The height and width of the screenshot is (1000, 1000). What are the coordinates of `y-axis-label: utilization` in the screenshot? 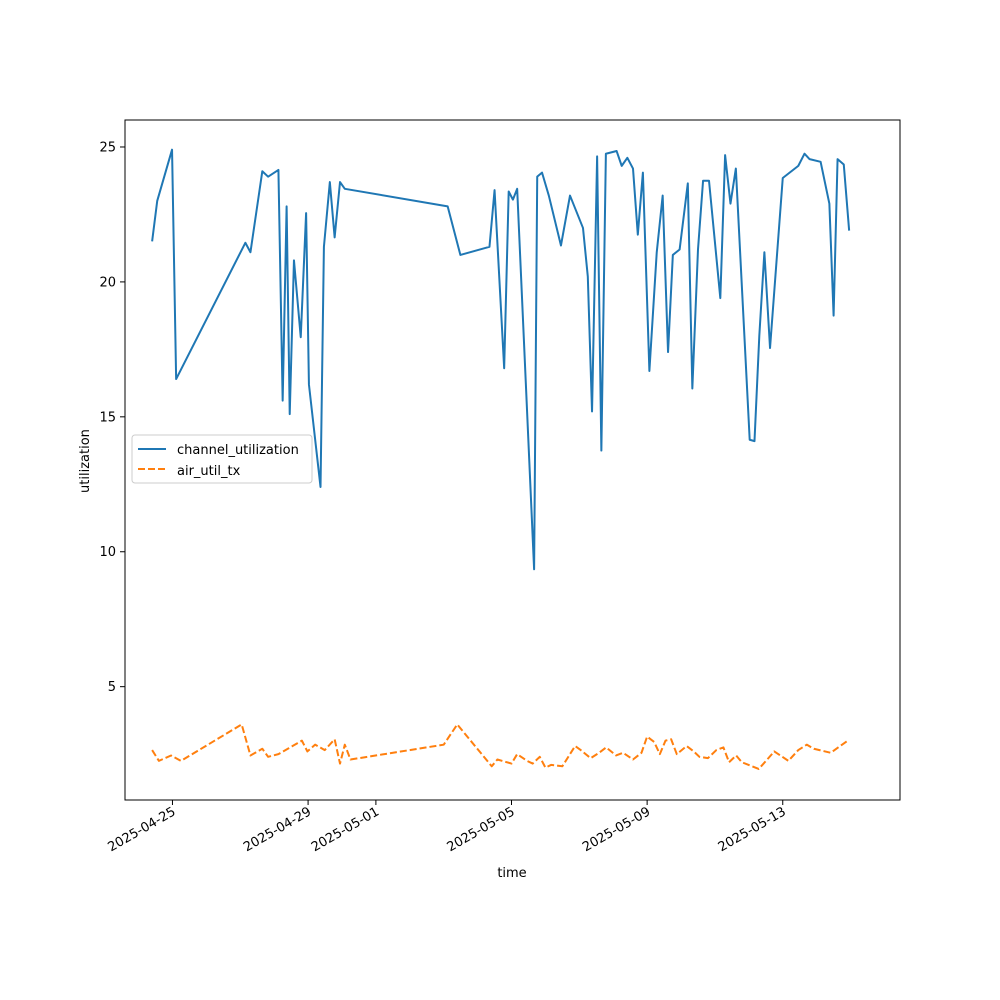 It's located at (85, 461).